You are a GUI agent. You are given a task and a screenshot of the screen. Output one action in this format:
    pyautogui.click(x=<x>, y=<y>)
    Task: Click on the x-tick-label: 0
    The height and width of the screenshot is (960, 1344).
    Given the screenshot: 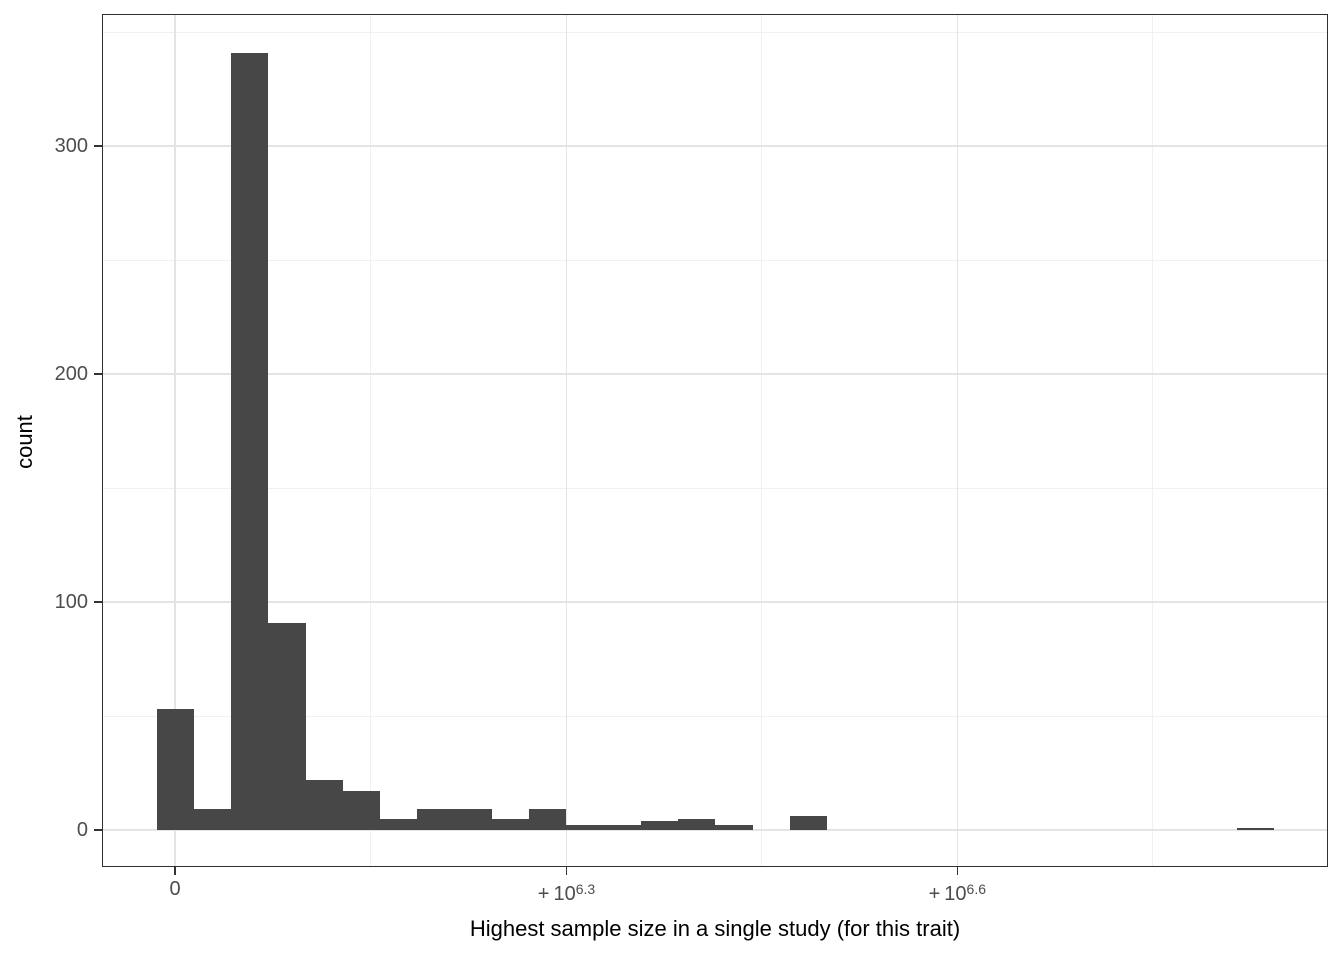 What is the action you would take?
    pyautogui.click(x=174, y=889)
    